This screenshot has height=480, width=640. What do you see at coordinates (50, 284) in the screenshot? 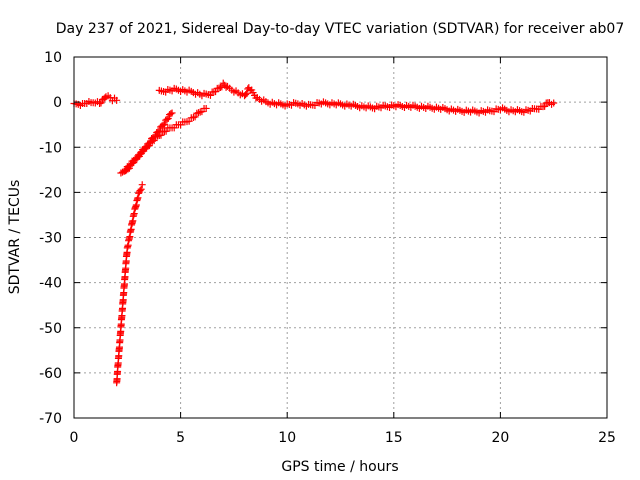
I see `y-tick-label: -40` at bounding box center [50, 284].